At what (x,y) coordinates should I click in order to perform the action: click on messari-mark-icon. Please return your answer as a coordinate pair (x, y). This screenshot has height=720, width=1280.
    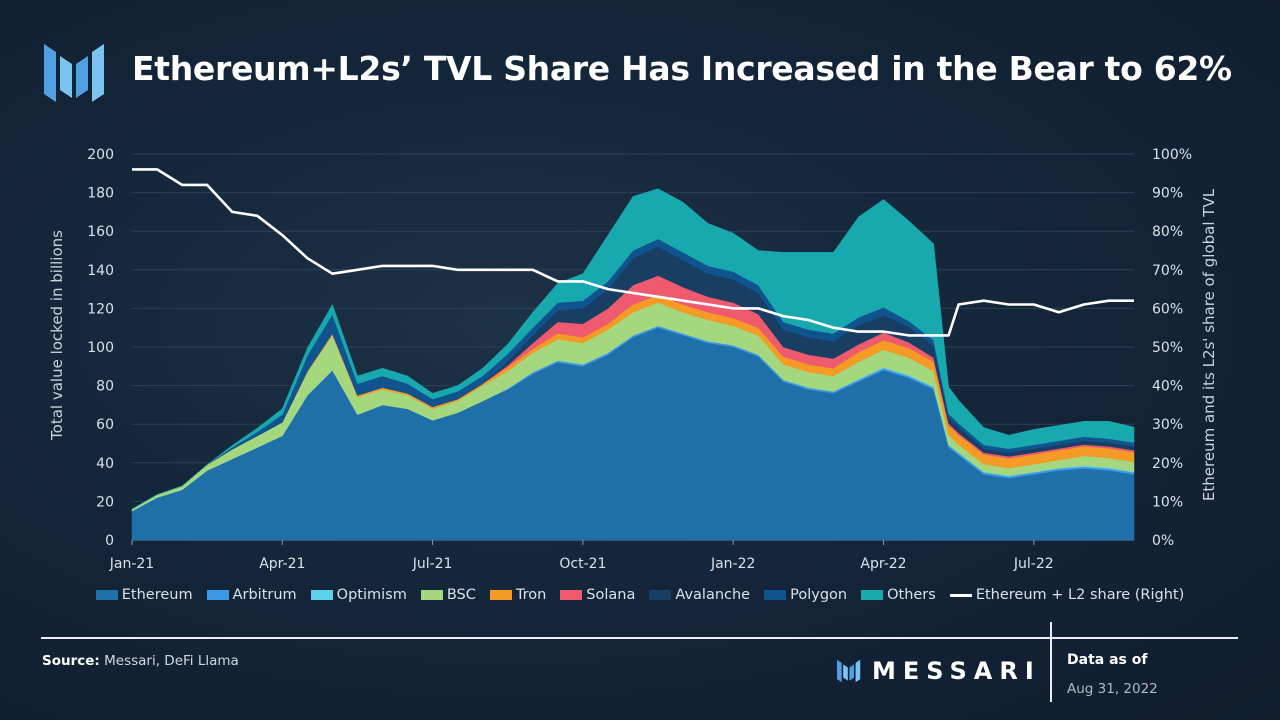
    Looking at the image, I should click on (849, 671).